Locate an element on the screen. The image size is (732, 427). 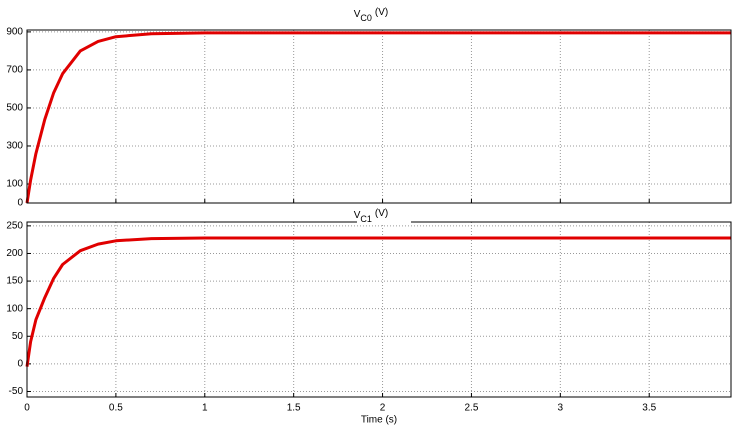
y-tick-label: 700 is located at coordinates (14, 70).